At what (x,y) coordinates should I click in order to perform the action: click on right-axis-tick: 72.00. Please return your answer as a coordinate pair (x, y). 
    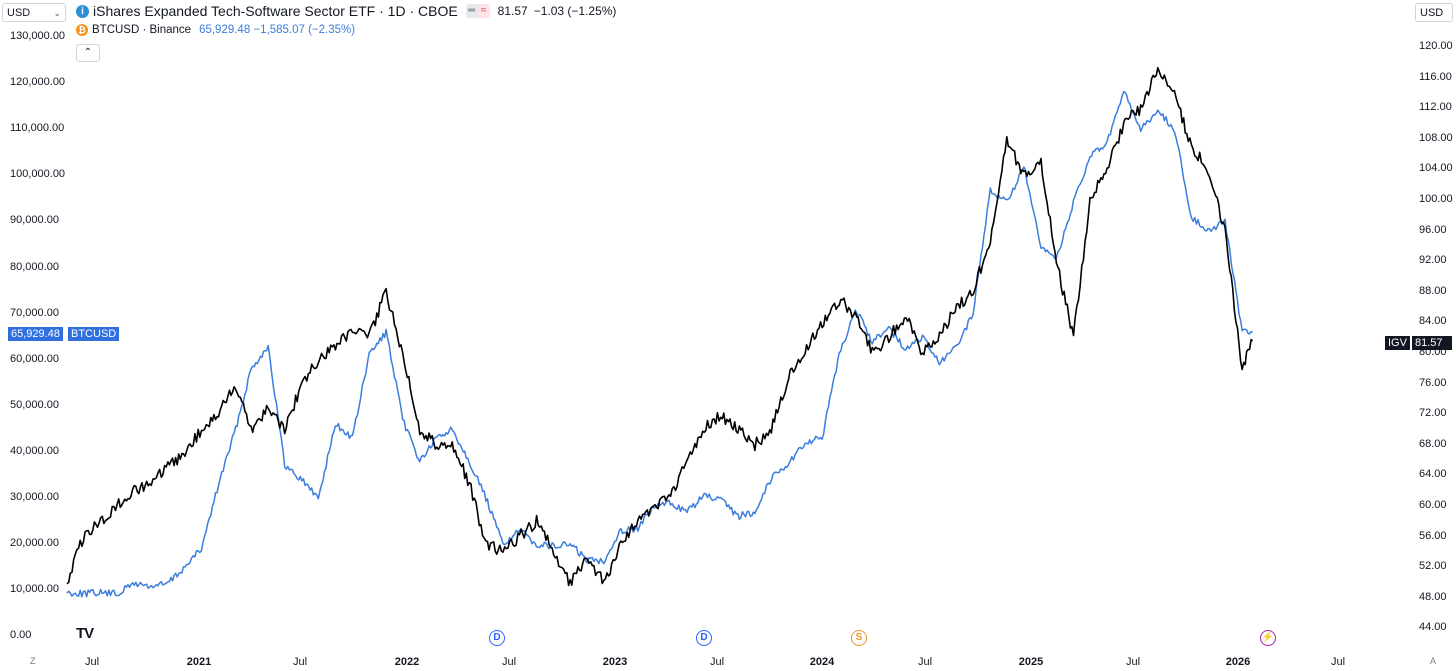
    Looking at the image, I should click on (1433, 413).